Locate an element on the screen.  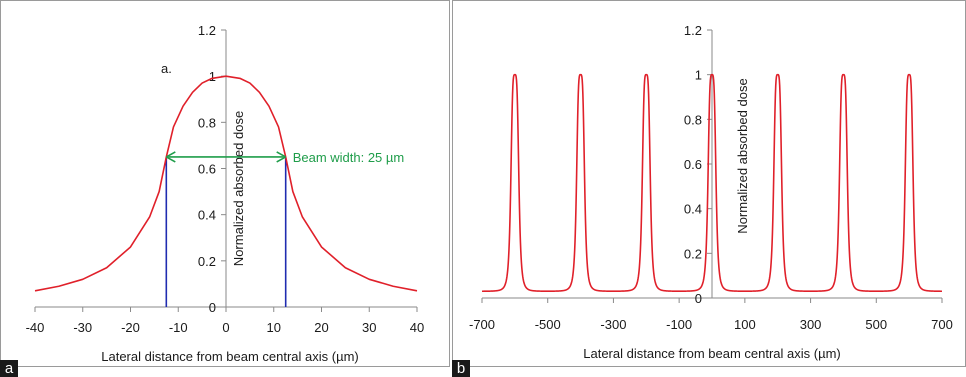
x-tick-label: 20 is located at coordinates (321, 327).